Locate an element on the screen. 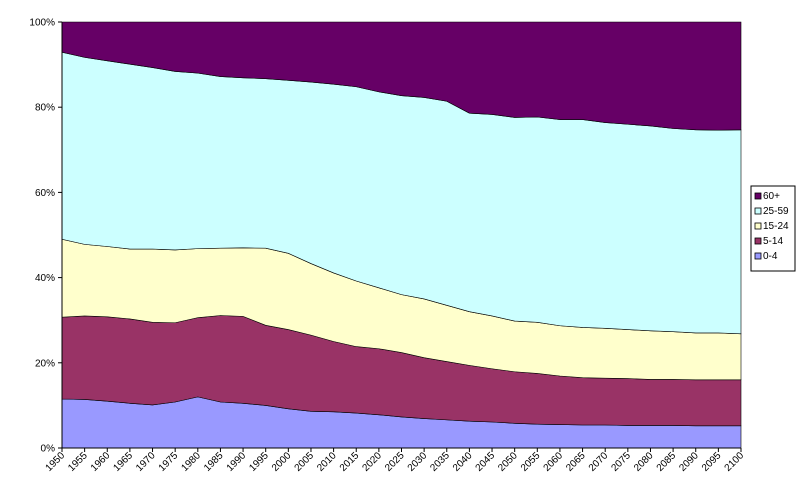 The width and height of the screenshot is (800, 498). x-tick-label: 1980 is located at coordinates (191, 462).